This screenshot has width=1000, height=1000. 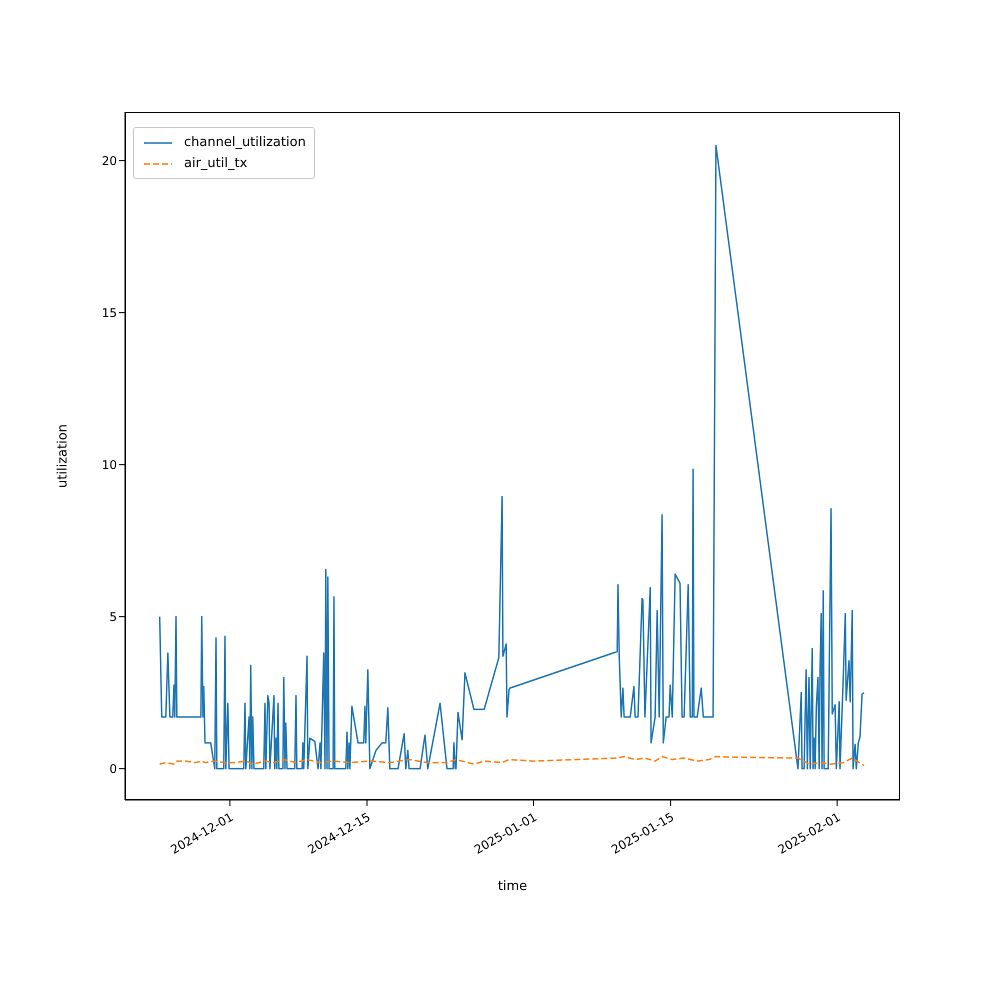 What do you see at coordinates (113, 617) in the screenshot?
I see `y-tick-label: 5` at bounding box center [113, 617].